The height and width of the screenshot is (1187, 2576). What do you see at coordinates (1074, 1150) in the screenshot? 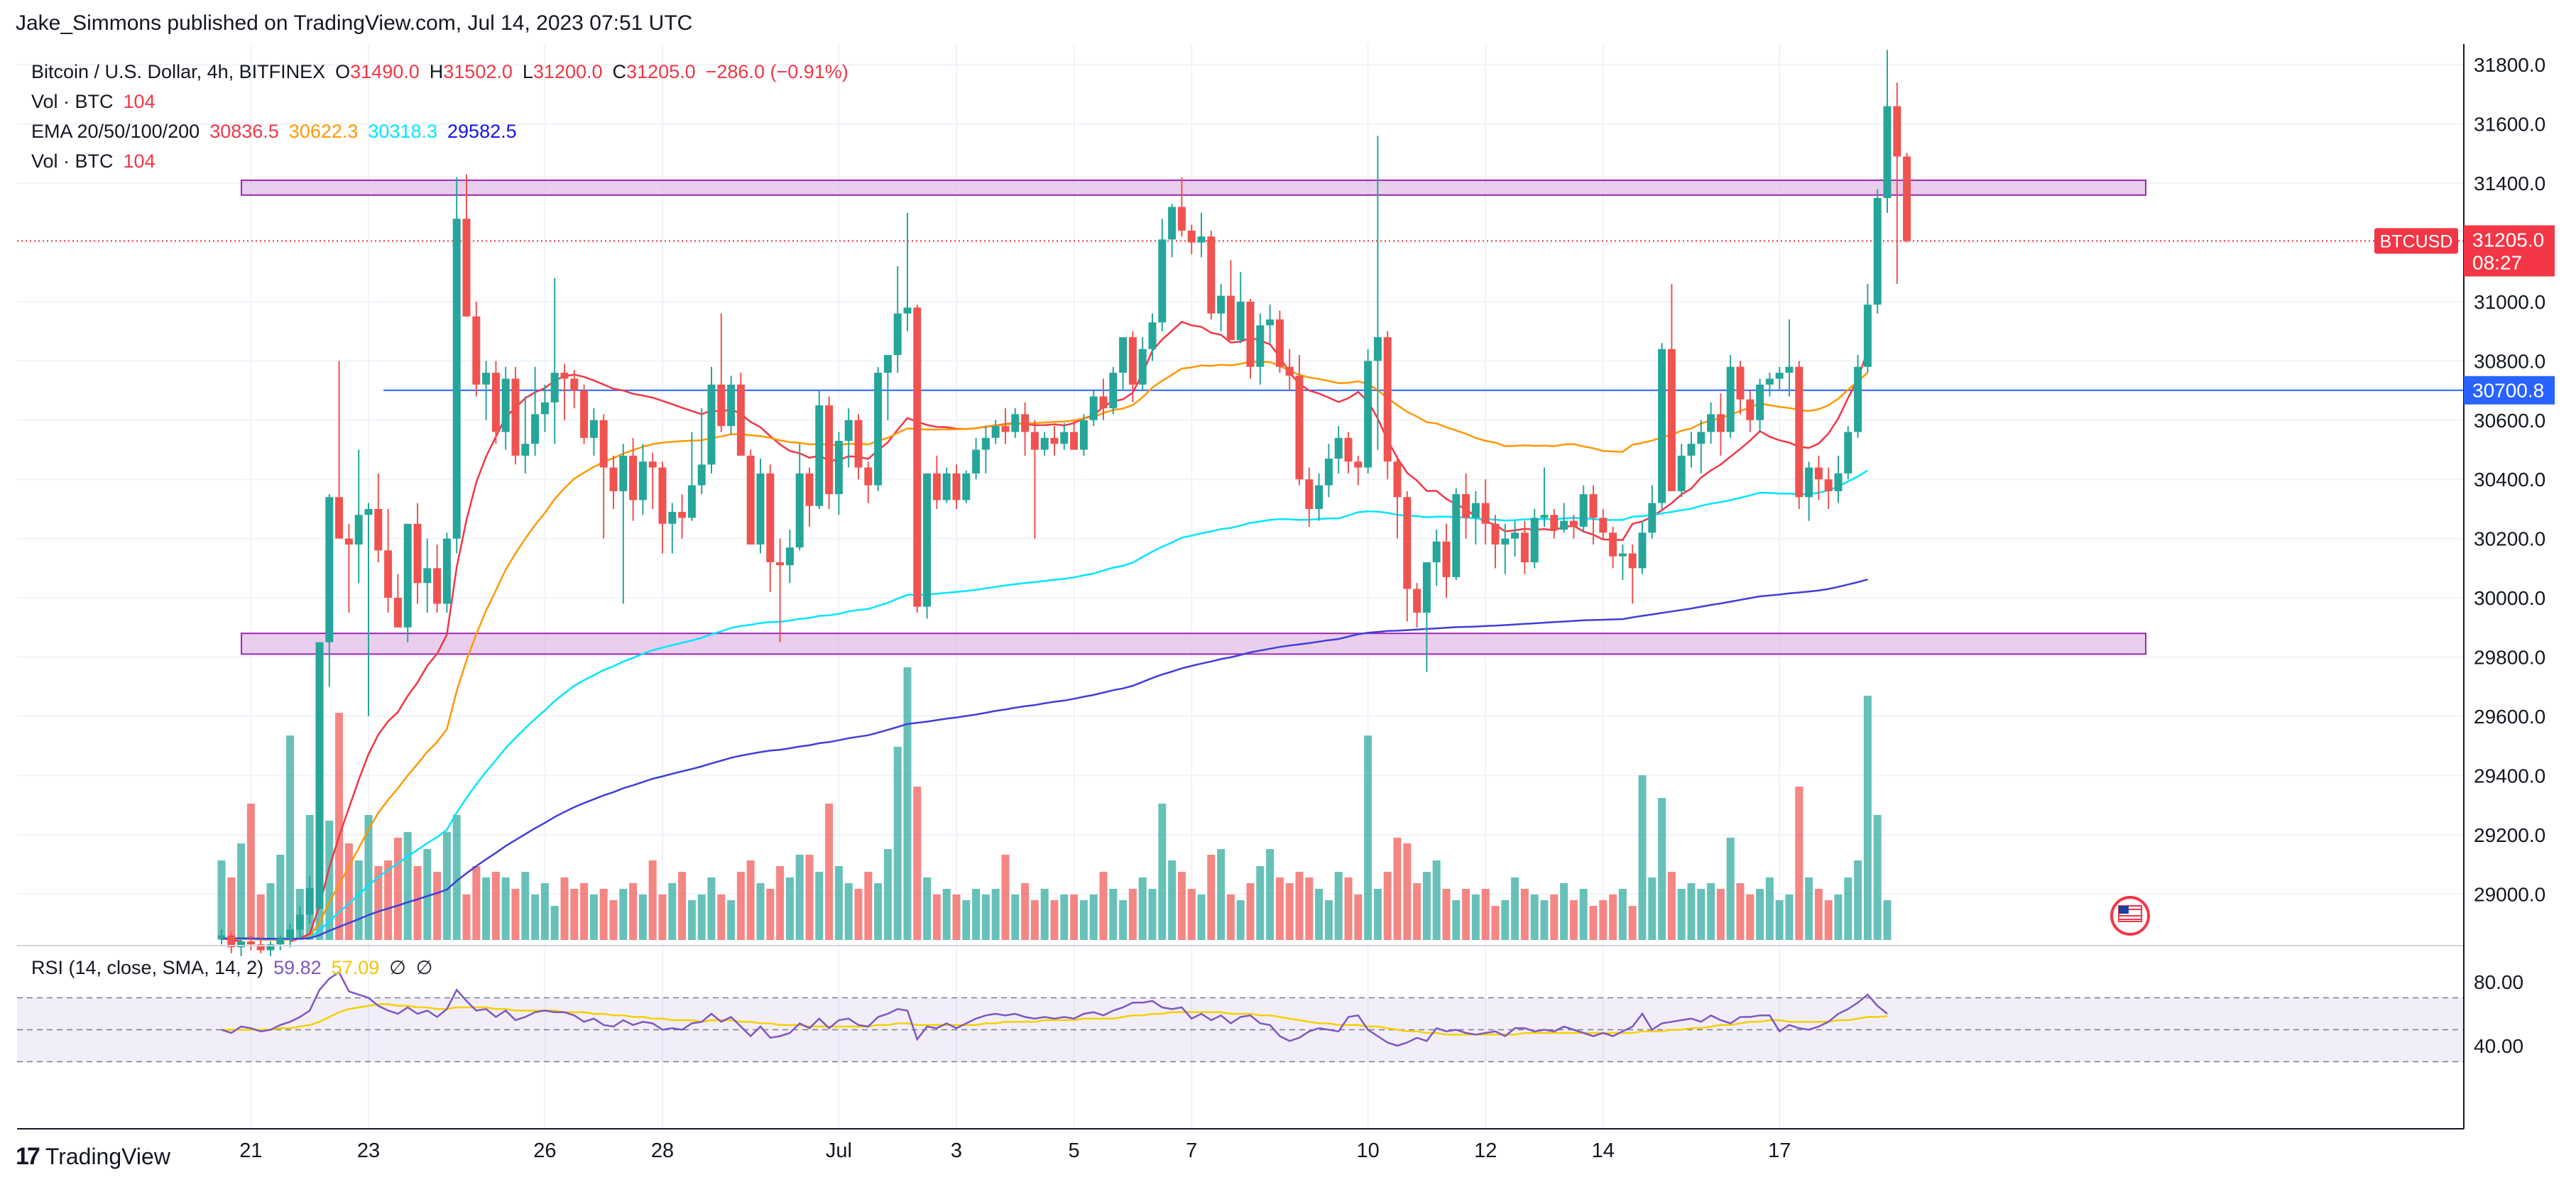
I see `time-tick-label: 5` at bounding box center [1074, 1150].